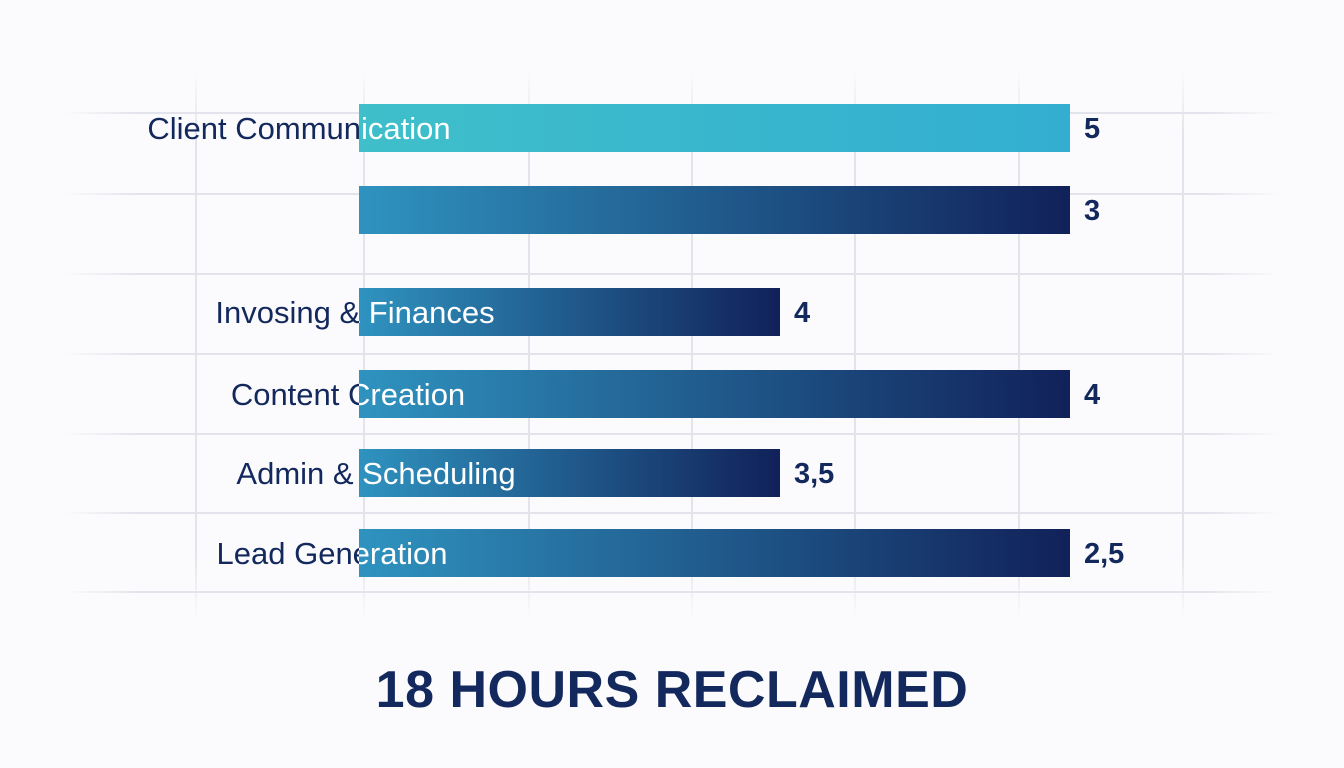  I want to click on value-label: 2,5, so click(1104, 554).